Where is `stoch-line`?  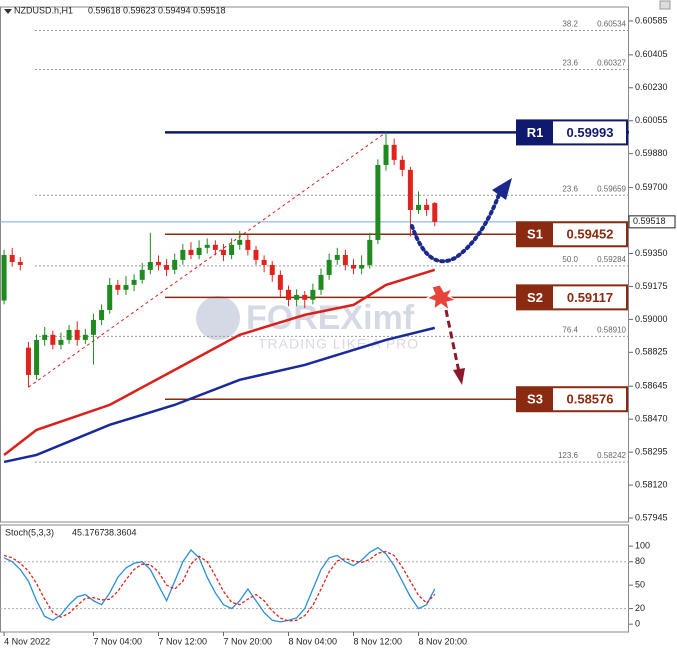
stoch-line is located at coordinates (219, 586).